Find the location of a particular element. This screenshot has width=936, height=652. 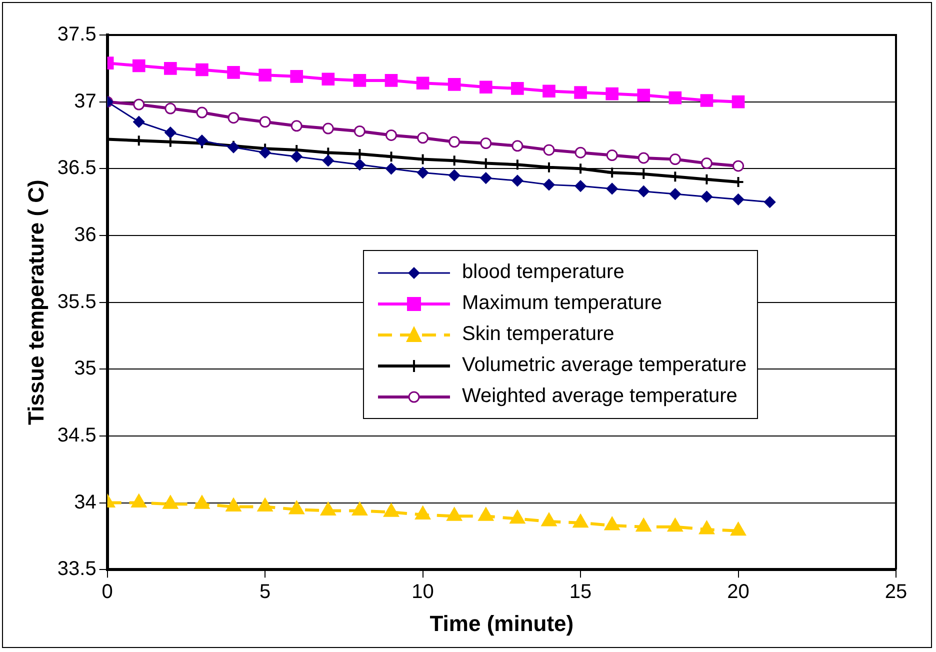

x-axis-title: Time (minute) is located at coordinates (502, 623).